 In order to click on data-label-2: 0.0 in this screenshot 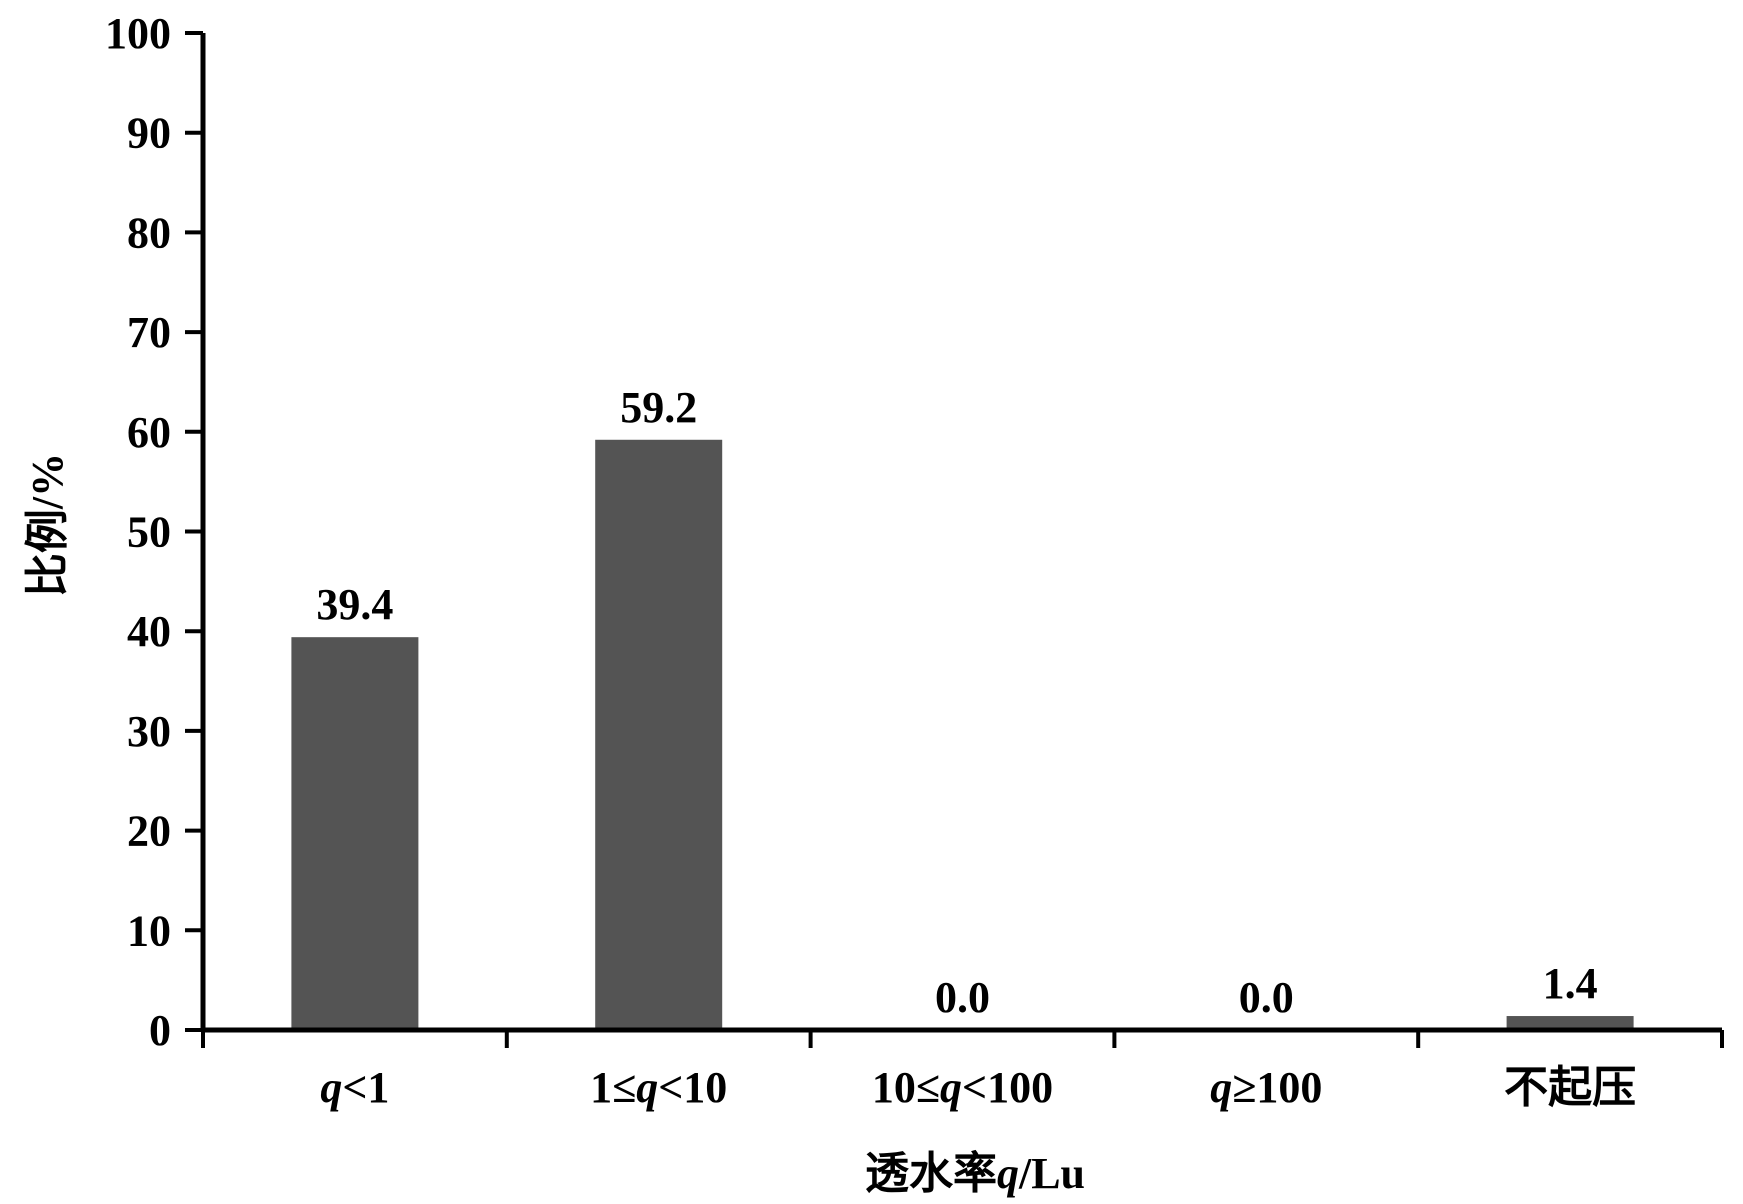, I will do `click(962, 997)`.